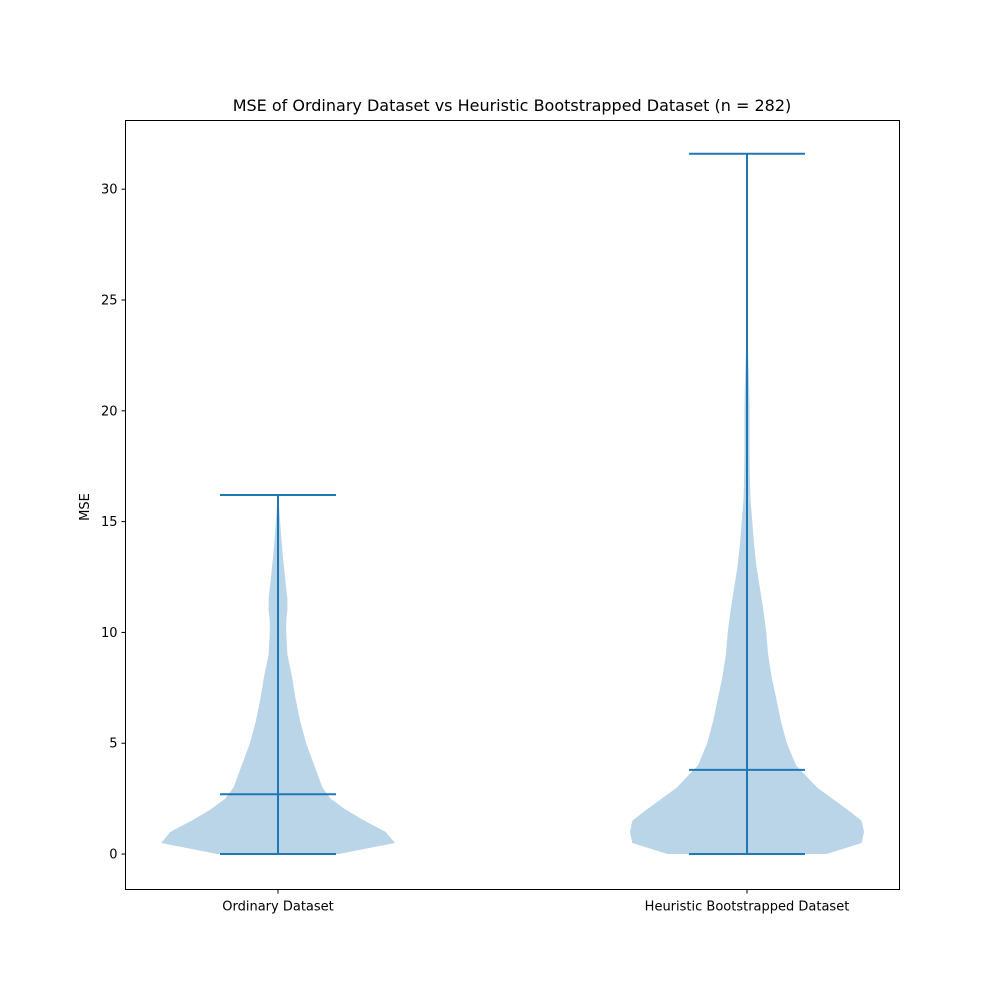  What do you see at coordinates (109, 190) in the screenshot?
I see `y-tick-label: 30` at bounding box center [109, 190].